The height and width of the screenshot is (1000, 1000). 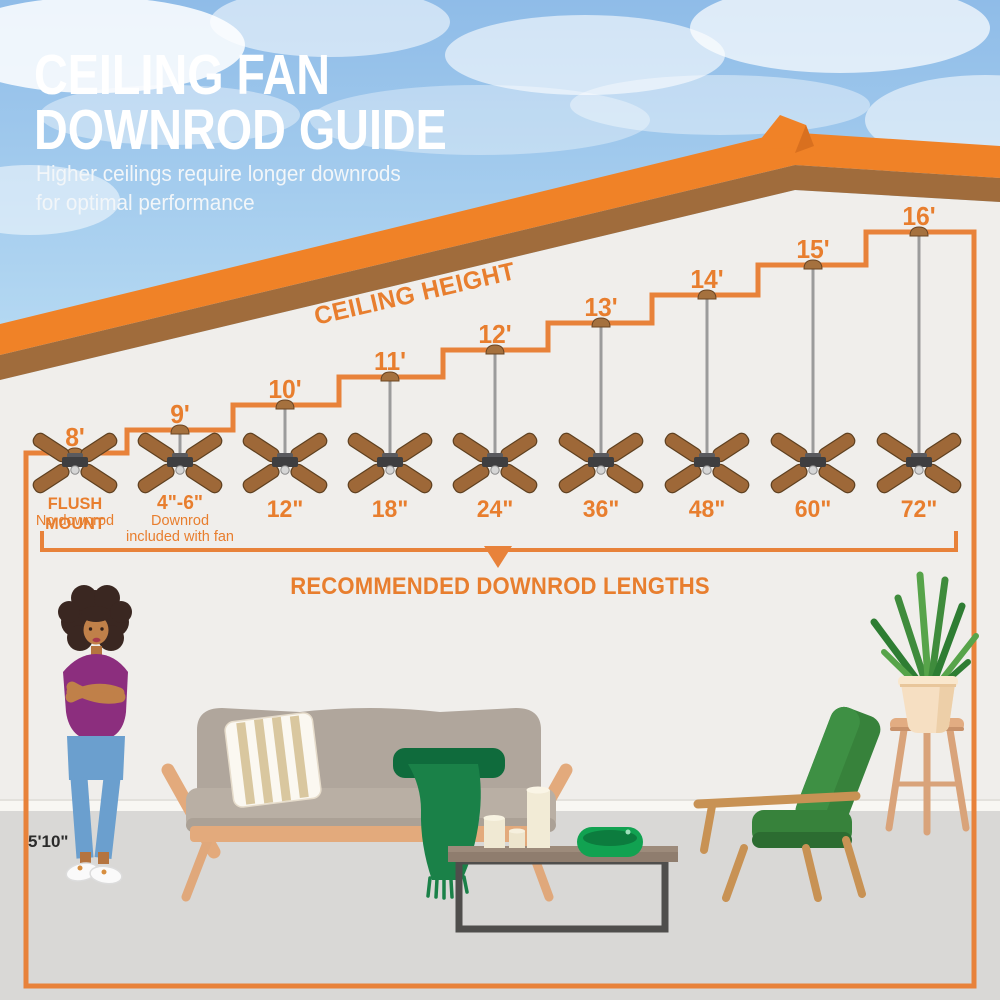 I want to click on downrod-length-bracket, so click(x=499, y=549).